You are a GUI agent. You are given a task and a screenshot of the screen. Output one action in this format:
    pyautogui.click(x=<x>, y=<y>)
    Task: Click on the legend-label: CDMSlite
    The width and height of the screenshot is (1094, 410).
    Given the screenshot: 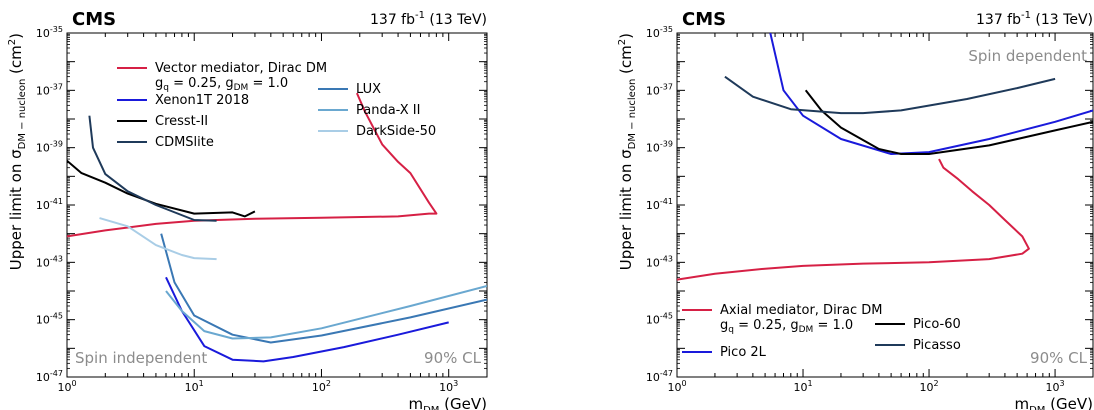 What is the action you would take?
    pyautogui.click(x=184, y=142)
    